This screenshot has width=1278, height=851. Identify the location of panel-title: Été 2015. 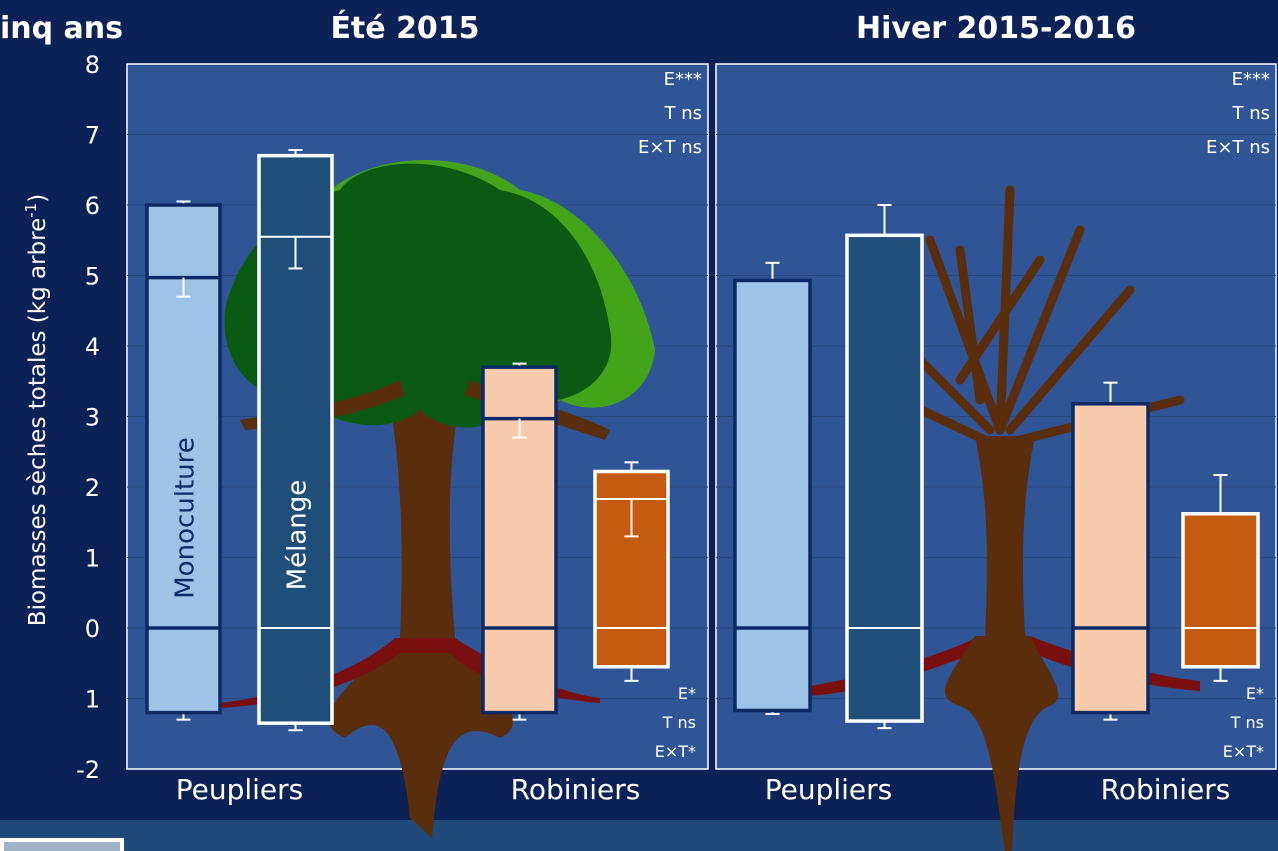
(404, 28).